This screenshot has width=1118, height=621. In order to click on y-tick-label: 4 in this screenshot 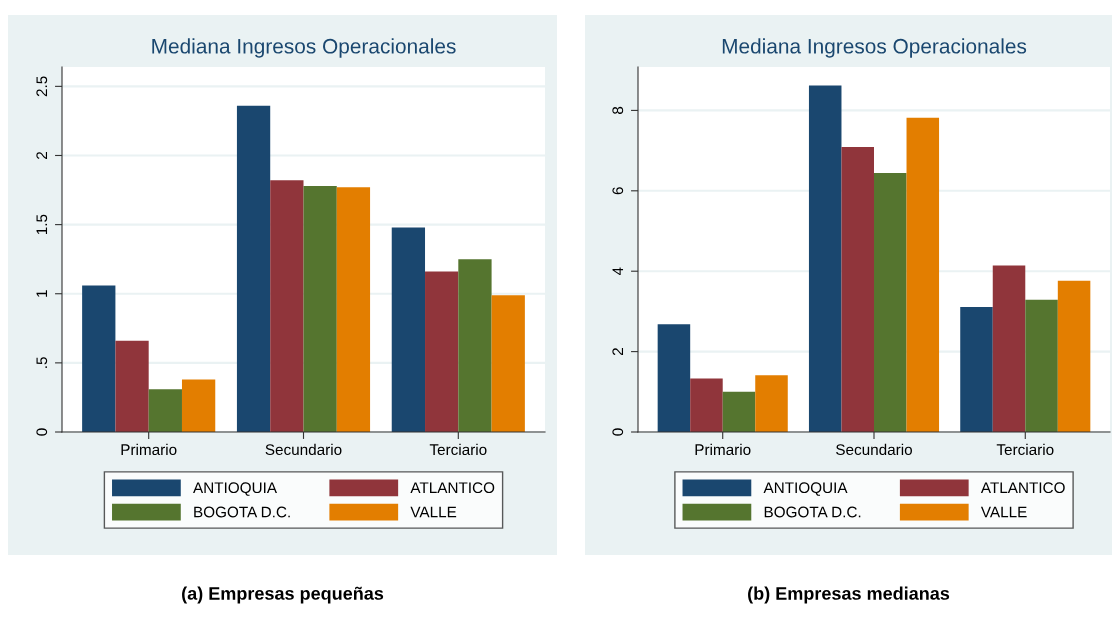, I will do `click(618, 271)`.